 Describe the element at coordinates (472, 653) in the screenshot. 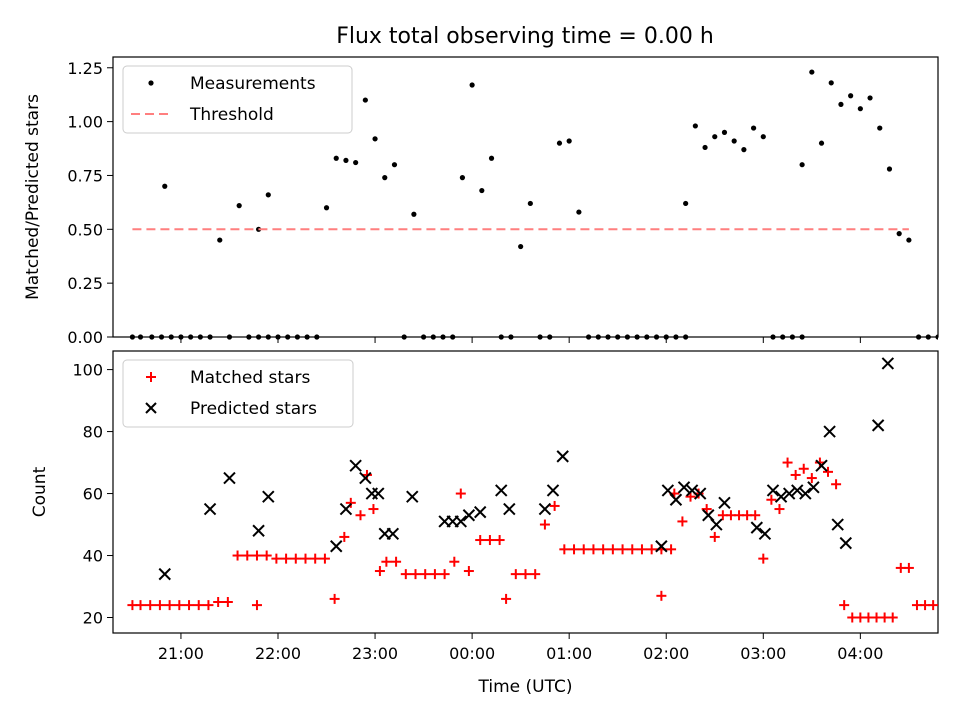

I see `x-tick-label: 00:00` at that location.